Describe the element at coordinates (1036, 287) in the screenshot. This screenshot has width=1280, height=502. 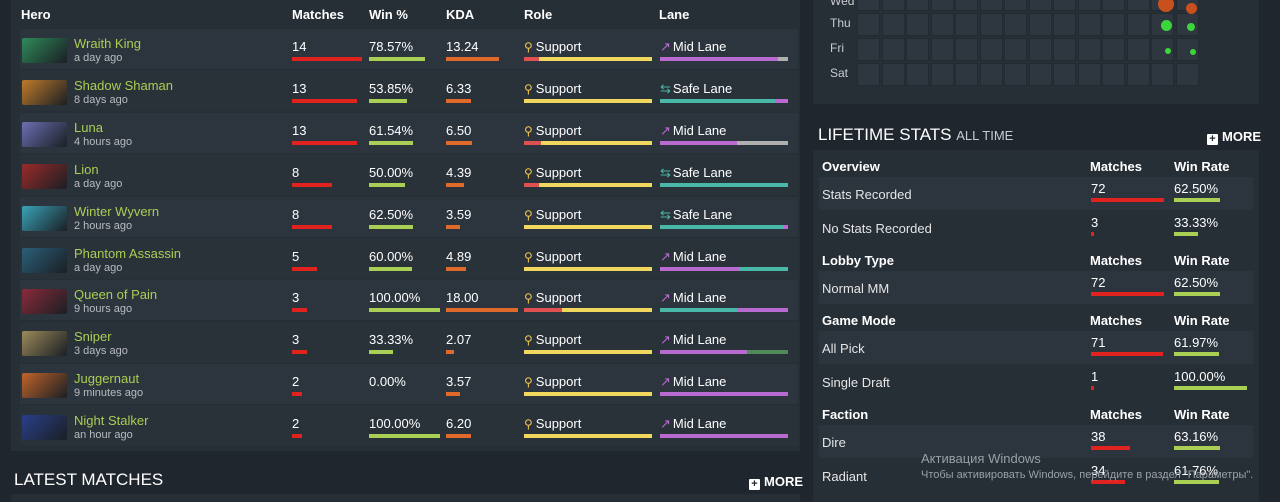
I see `lifetime-stat-row: Normal MM 72 62.50%` at that location.